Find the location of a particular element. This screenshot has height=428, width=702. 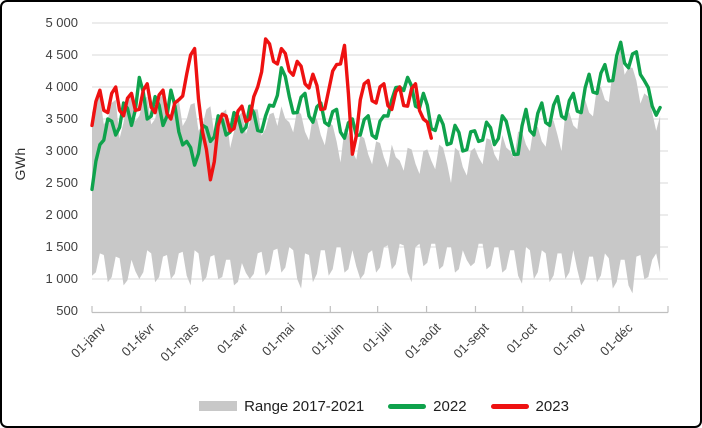

range-band-swatch-icon is located at coordinates (218, 406).